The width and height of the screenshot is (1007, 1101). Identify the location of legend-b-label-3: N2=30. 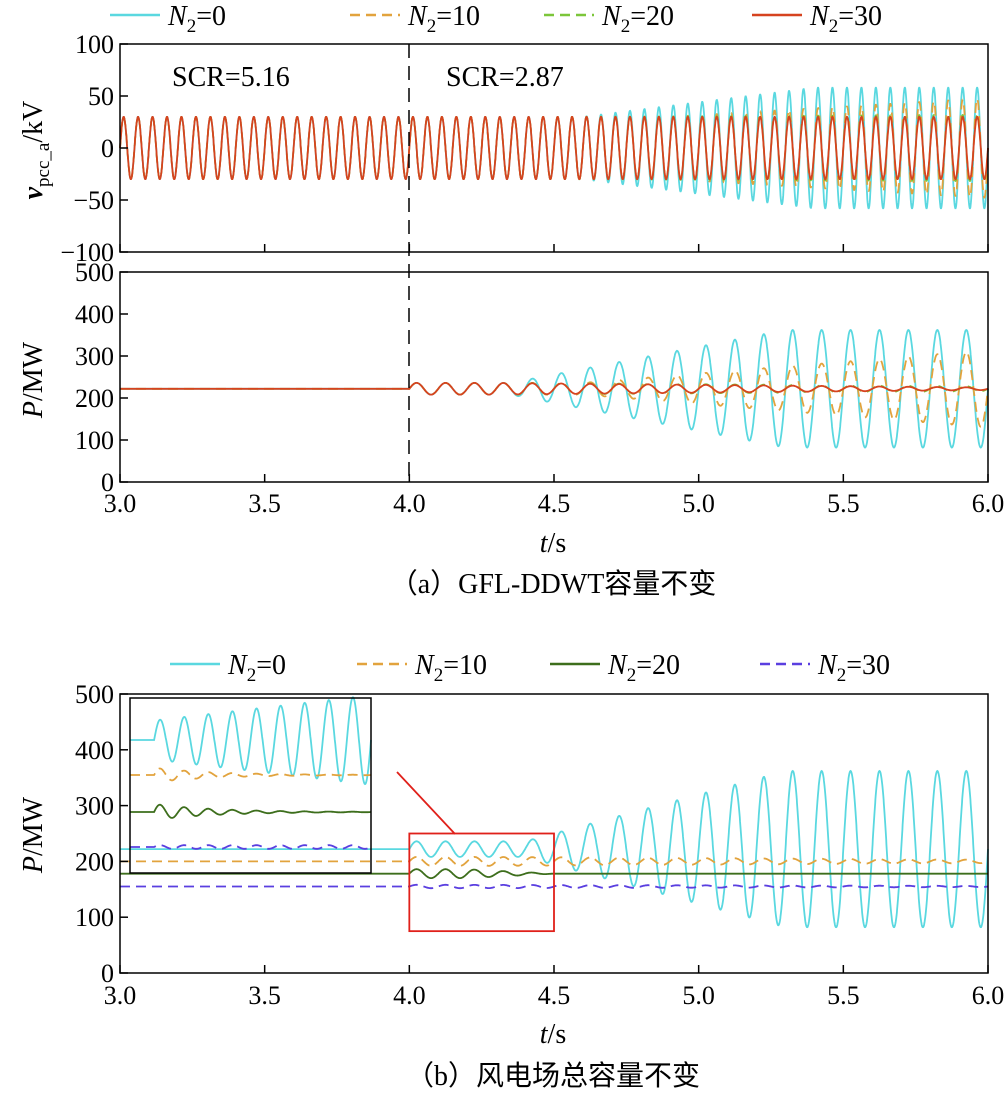
(853, 668).